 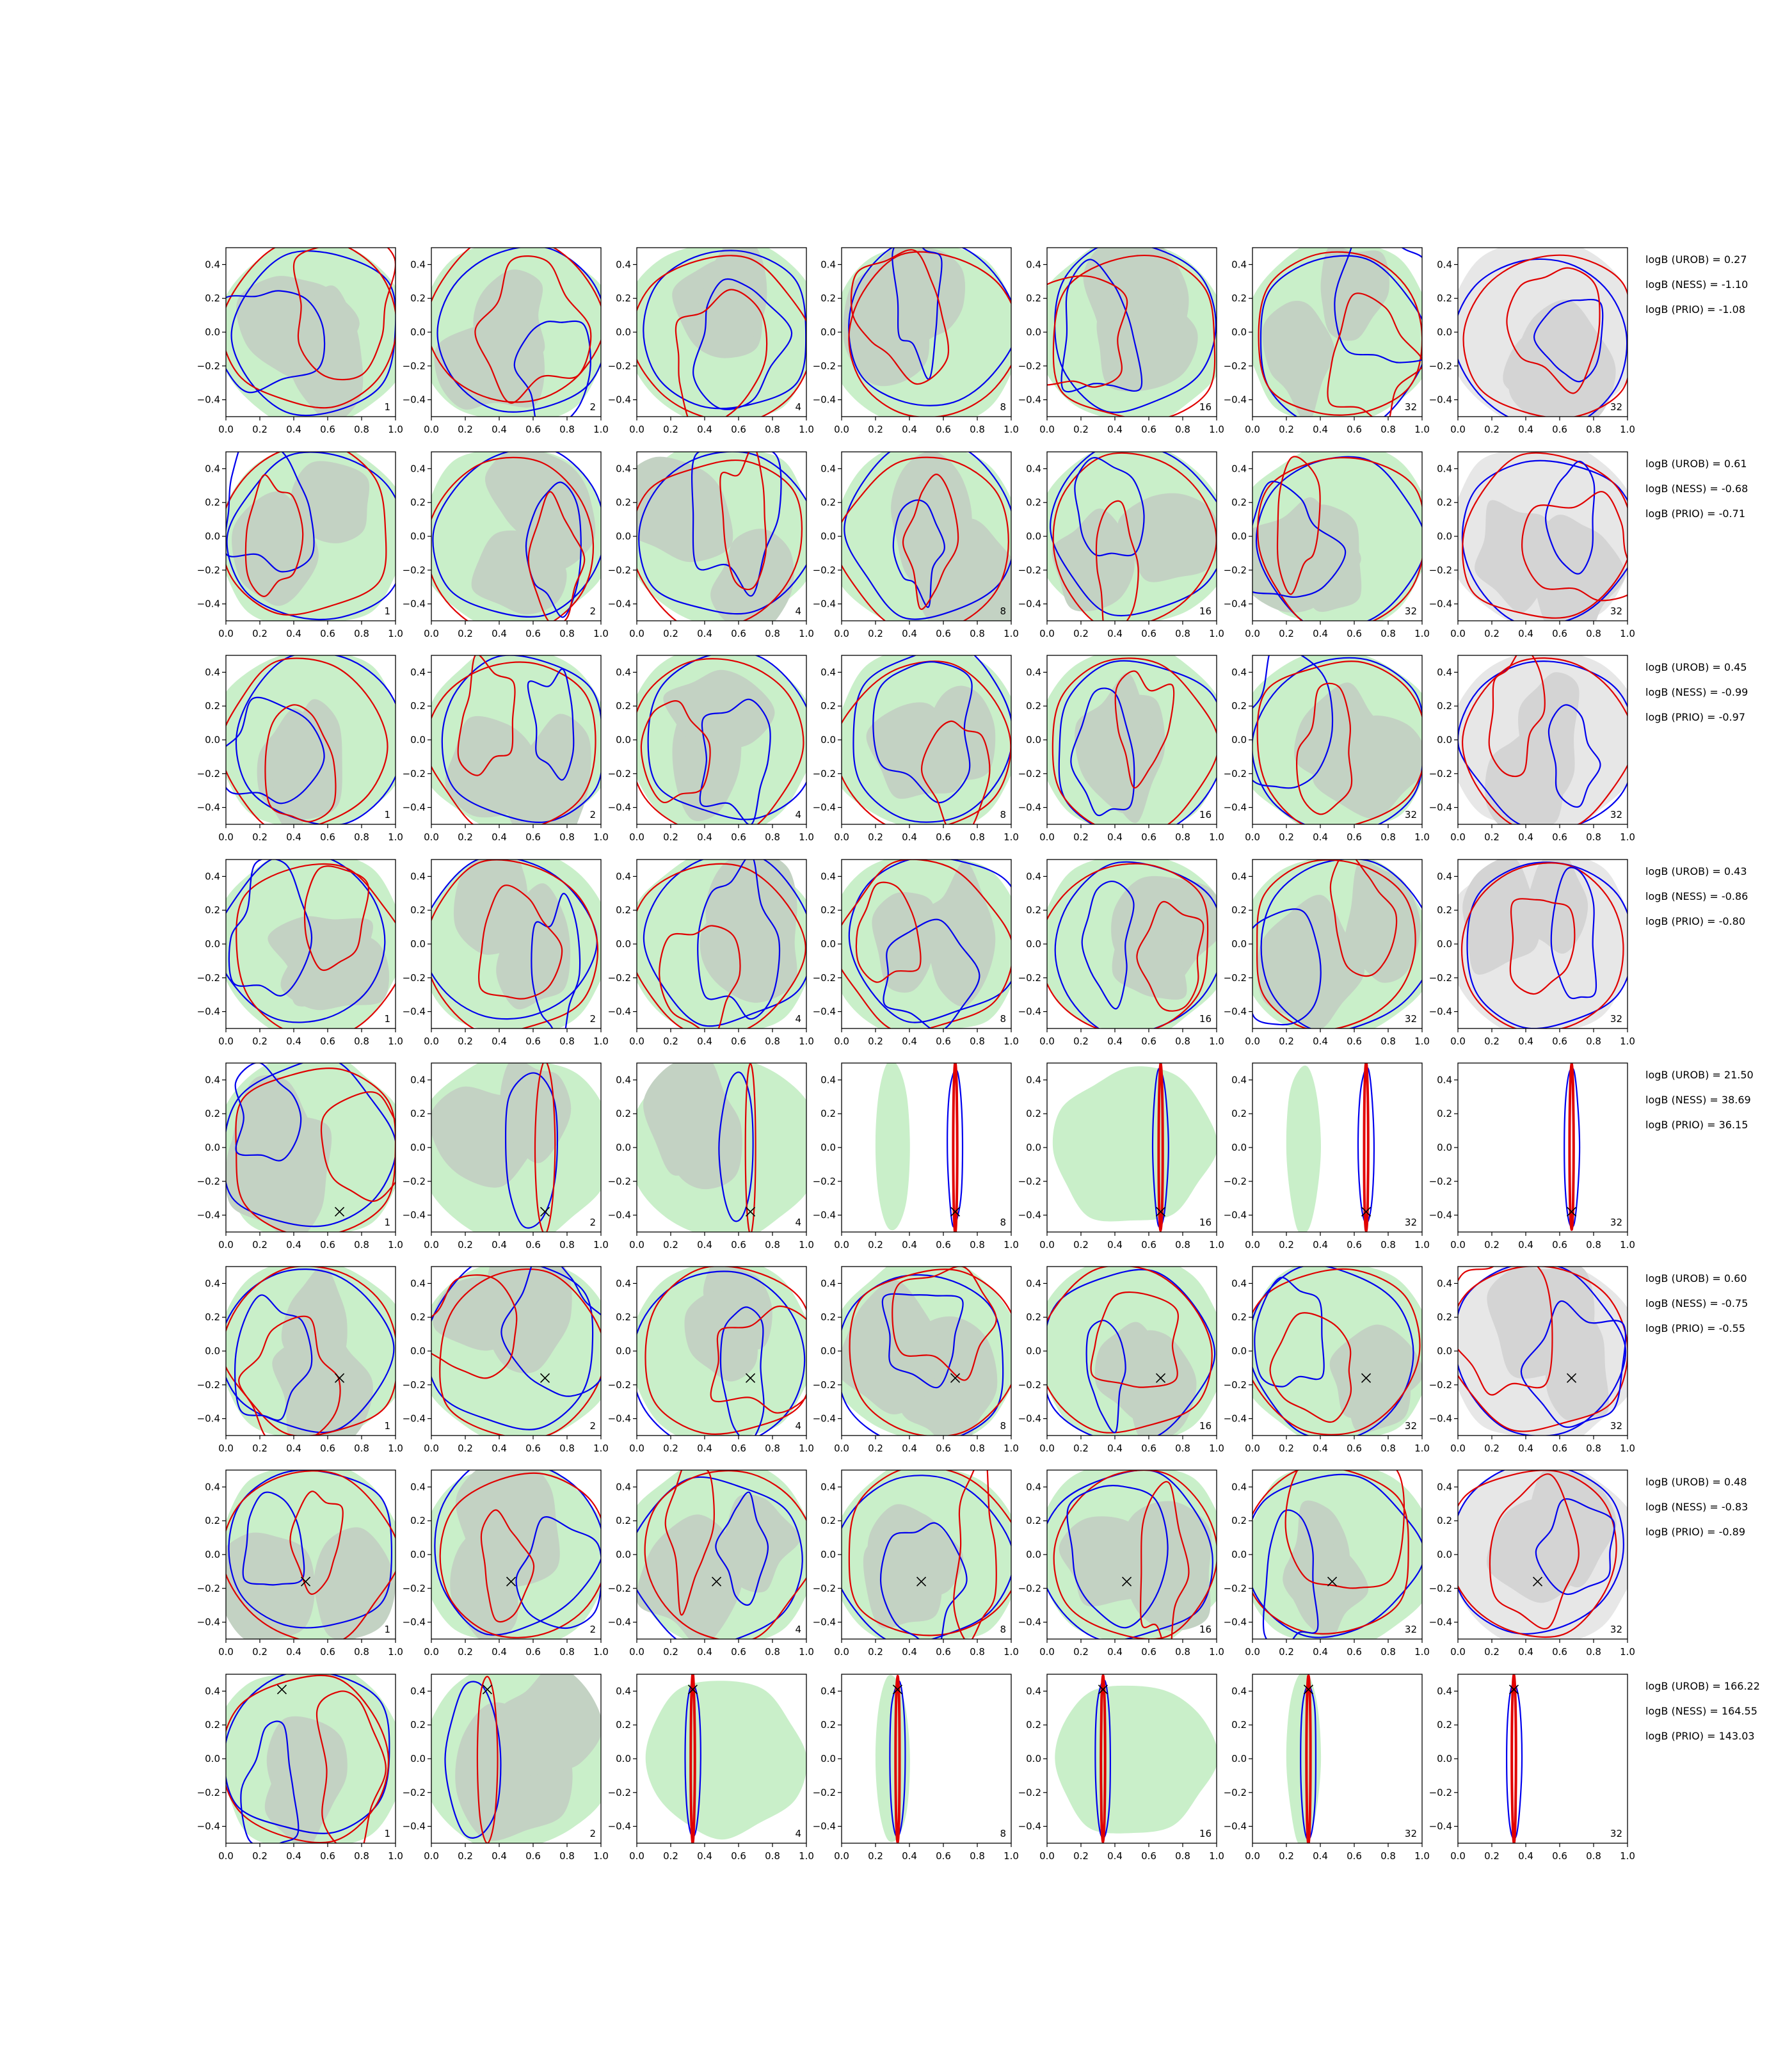 I want to click on x-tick-label: 0.8, so click(x=1593, y=1245).